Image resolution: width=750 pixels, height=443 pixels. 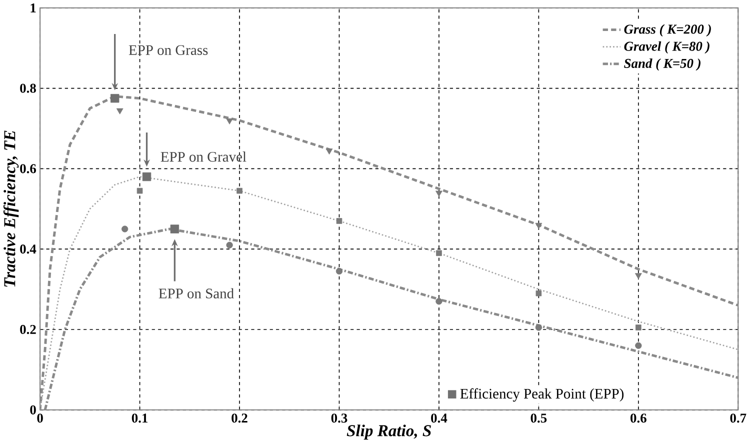 I want to click on y-tick-label: 0.4, so click(x=28, y=249).